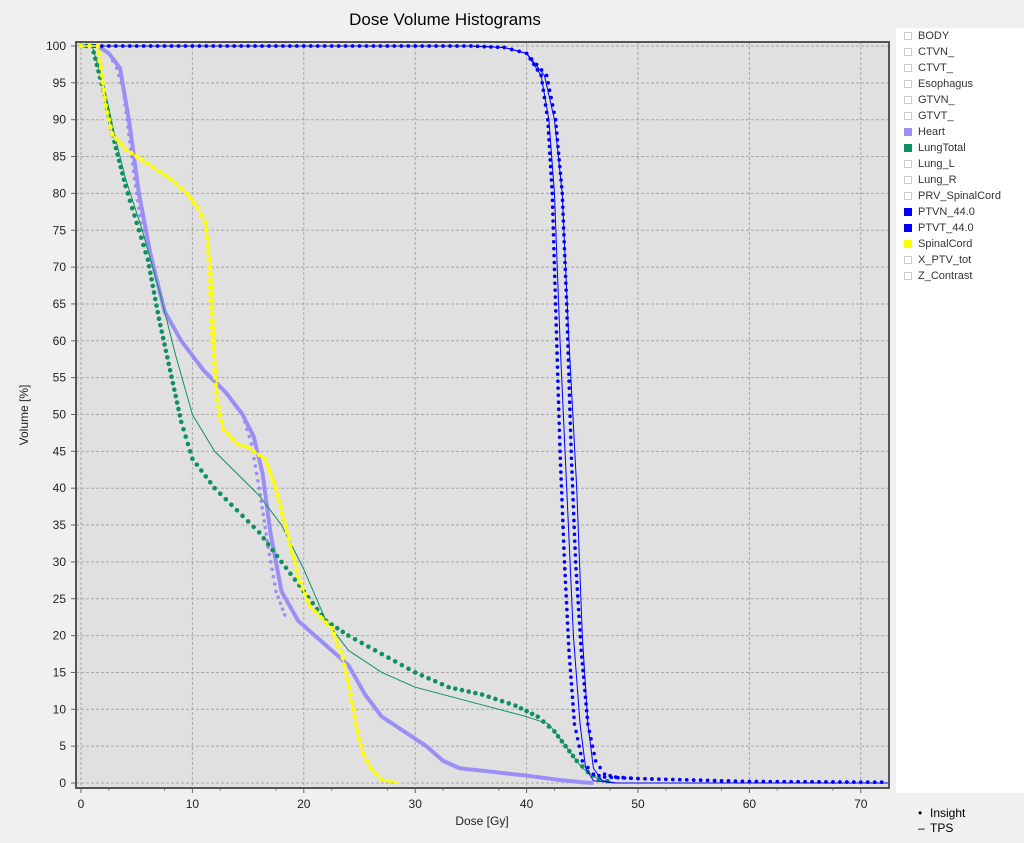  Describe the element at coordinates (60, 304) in the screenshot. I see `svg-text: 65` at that location.